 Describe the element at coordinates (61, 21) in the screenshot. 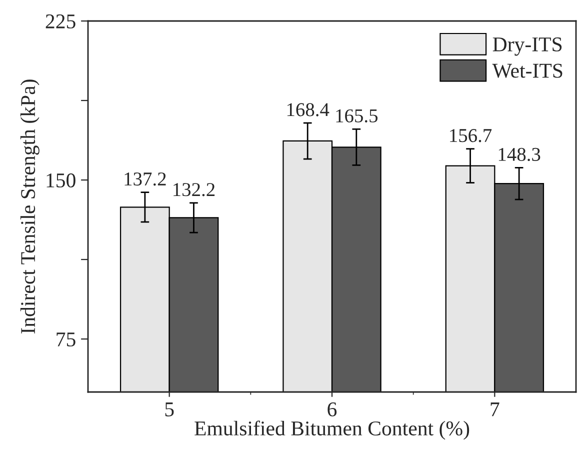

I see `y-tick-label: 225` at that location.